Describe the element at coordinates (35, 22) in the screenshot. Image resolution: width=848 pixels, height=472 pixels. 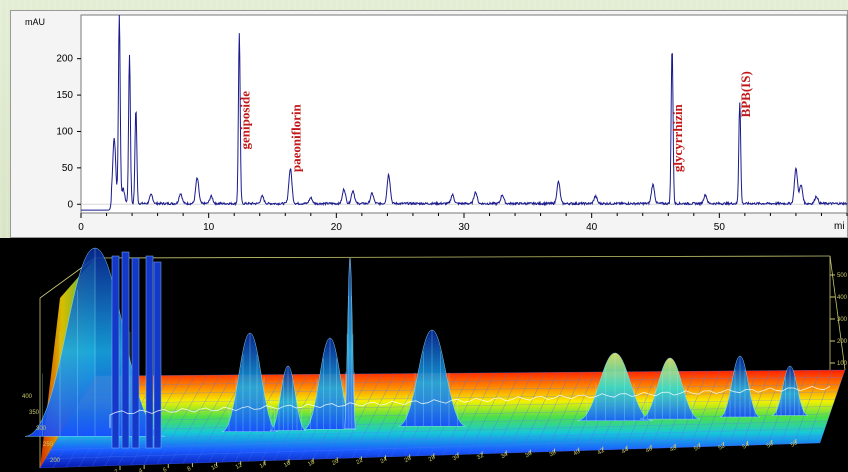
I see `y-axis-label: mAU` at that location.